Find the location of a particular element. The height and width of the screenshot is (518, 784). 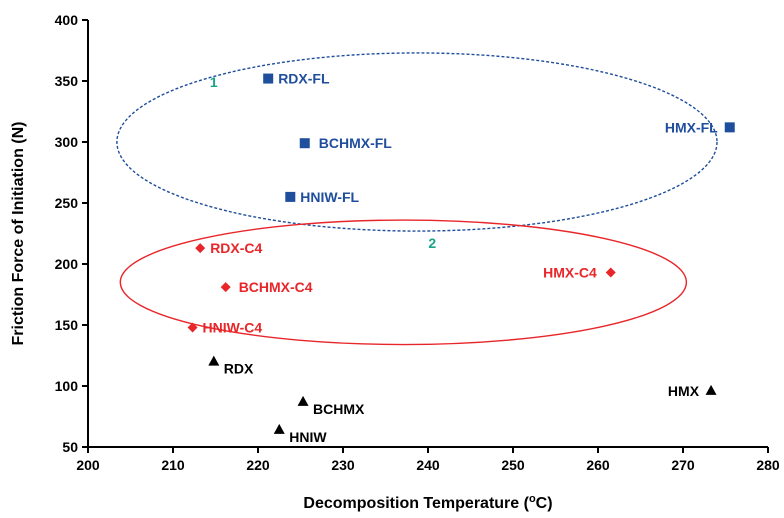

label-bchmx-c4: BCHMX-C4 is located at coordinates (276, 287).